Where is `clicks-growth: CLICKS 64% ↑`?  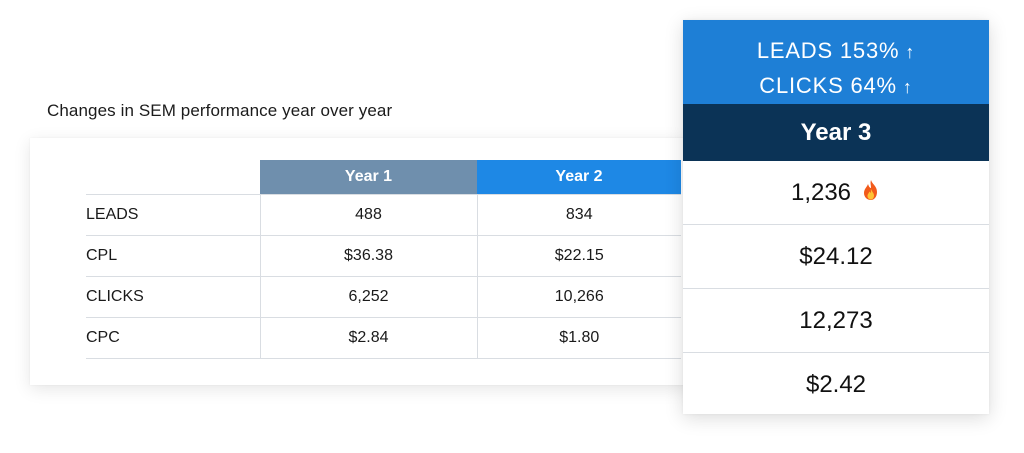 clicks-growth: CLICKS 64% ↑ is located at coordinates (836, 88).